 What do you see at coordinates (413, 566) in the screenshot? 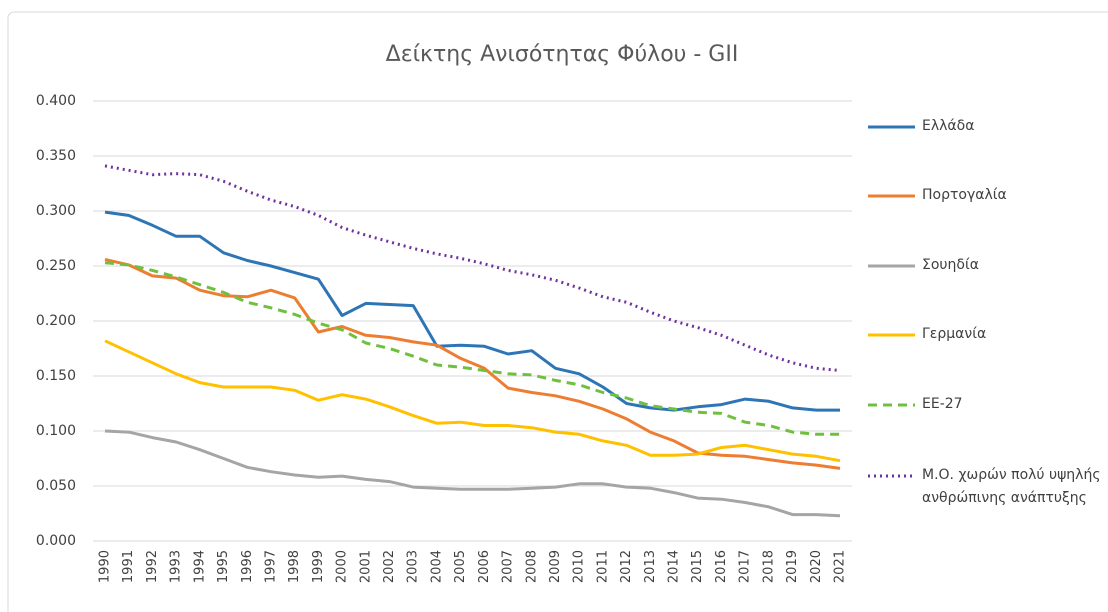
I see `x-tick-label: 2003` at bounding box center [413, 566].